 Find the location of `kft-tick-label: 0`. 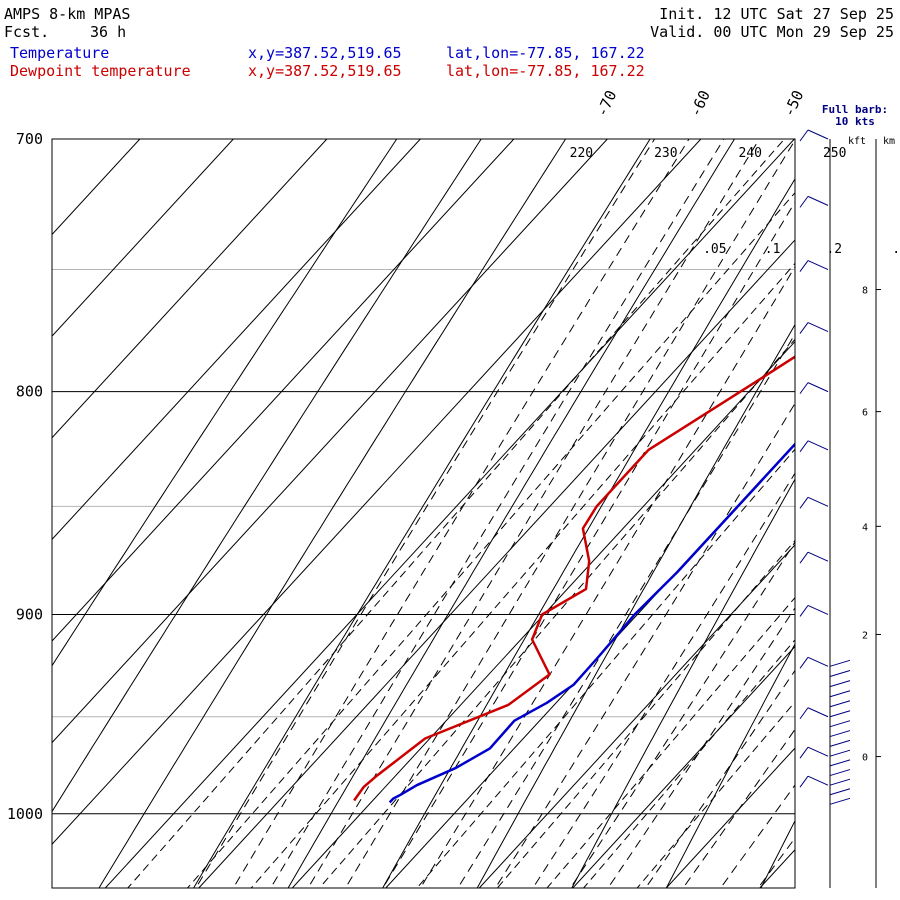

kft-tick-label: 0 is located at coordinates (865, 758).